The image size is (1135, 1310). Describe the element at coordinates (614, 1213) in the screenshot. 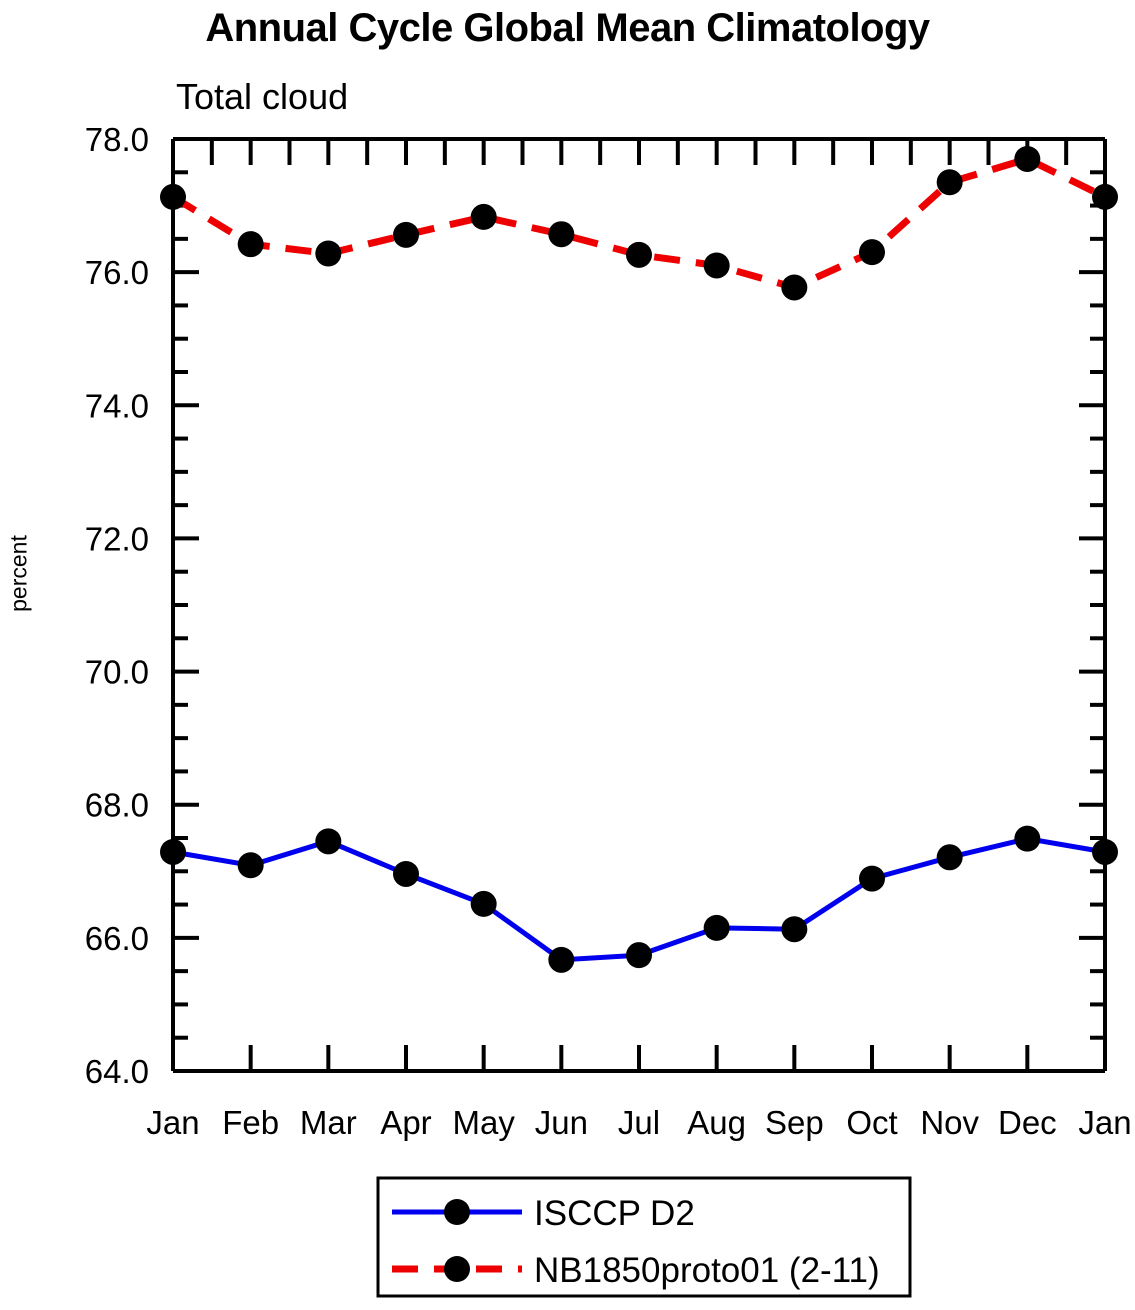

I see `legend-label-1: ISCCP D2` at that location.